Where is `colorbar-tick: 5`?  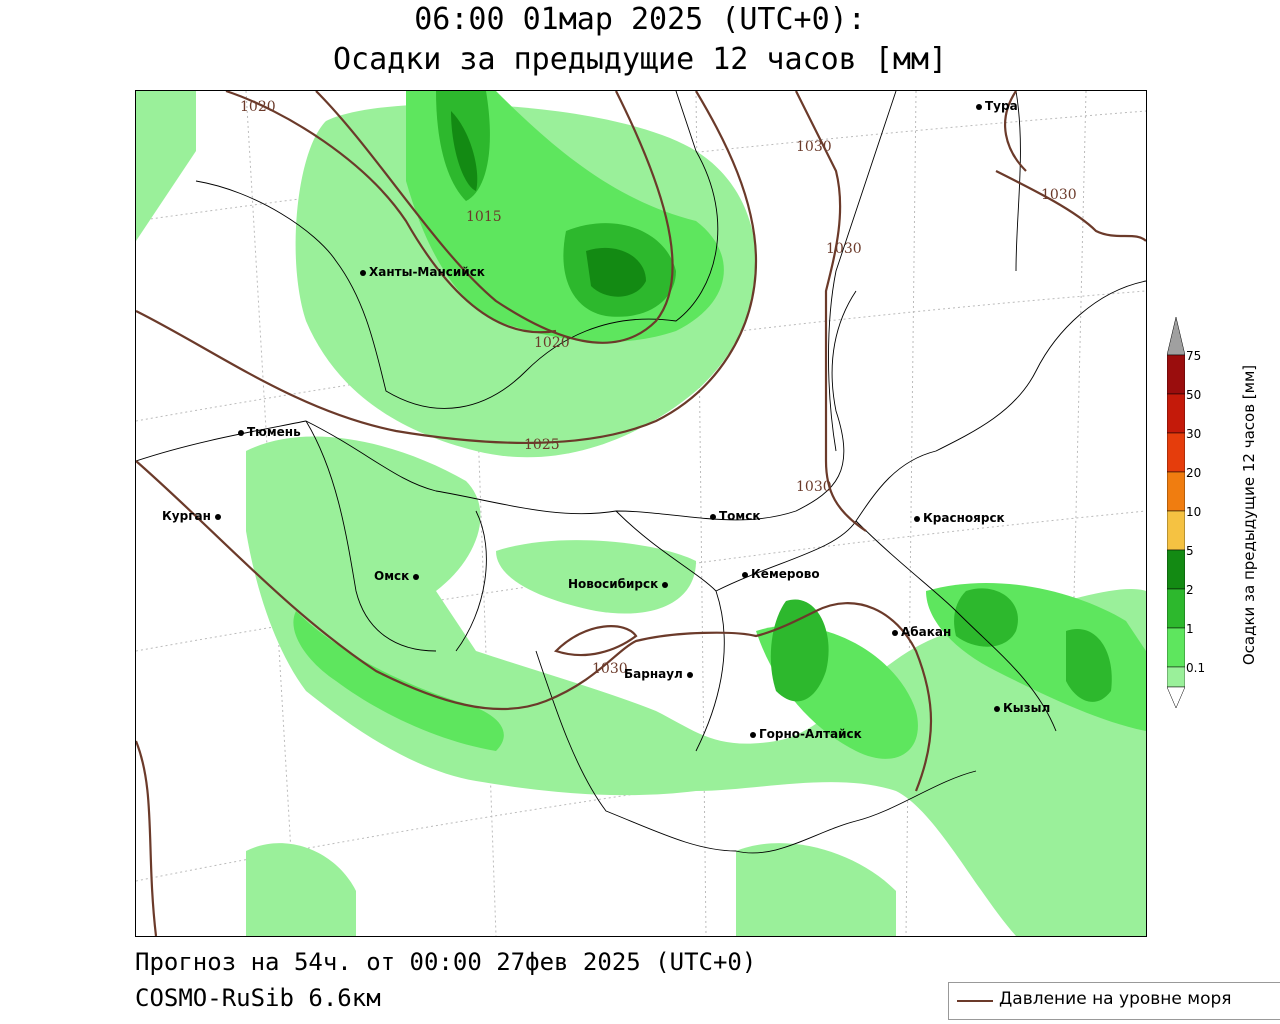 colorbar-tick: 5 is located at coordinates (1190, 551).